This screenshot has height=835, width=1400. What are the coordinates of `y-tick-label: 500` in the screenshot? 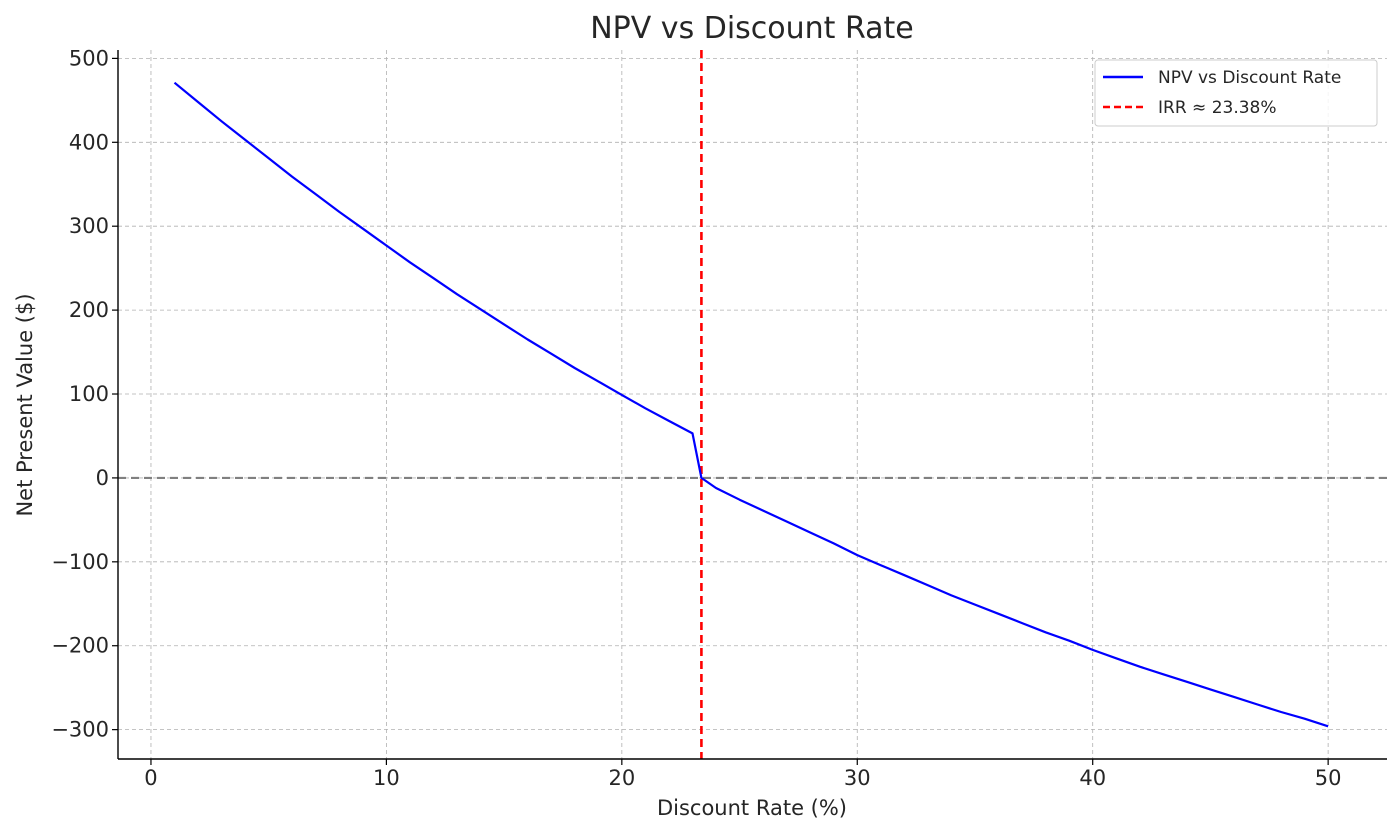 It's located at (89, 58).